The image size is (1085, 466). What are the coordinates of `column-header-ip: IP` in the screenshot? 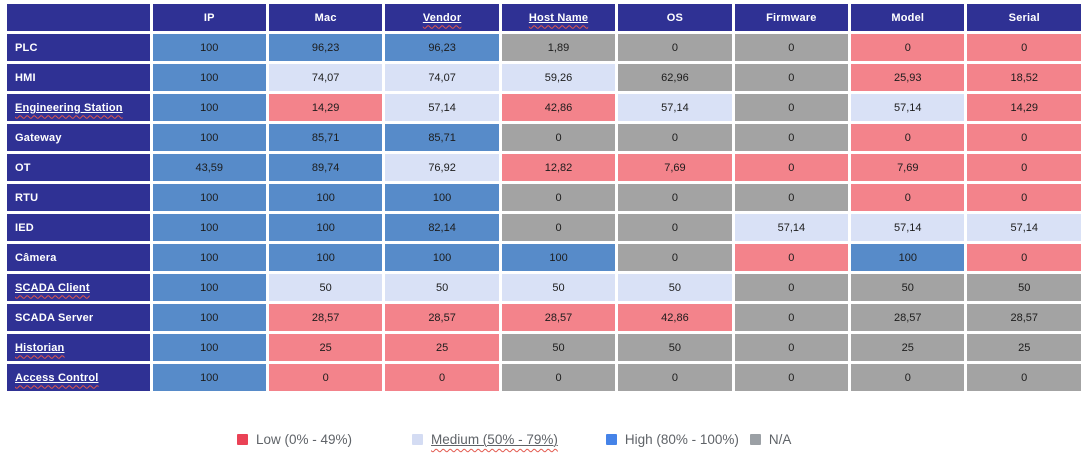 It's located at (209, 17).